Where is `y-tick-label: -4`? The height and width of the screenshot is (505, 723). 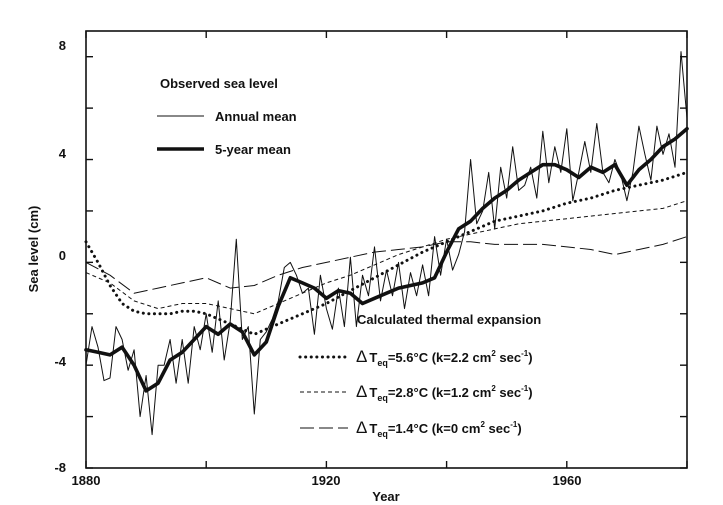
y-tick-label: -4 is located at coordinates (60, 361).